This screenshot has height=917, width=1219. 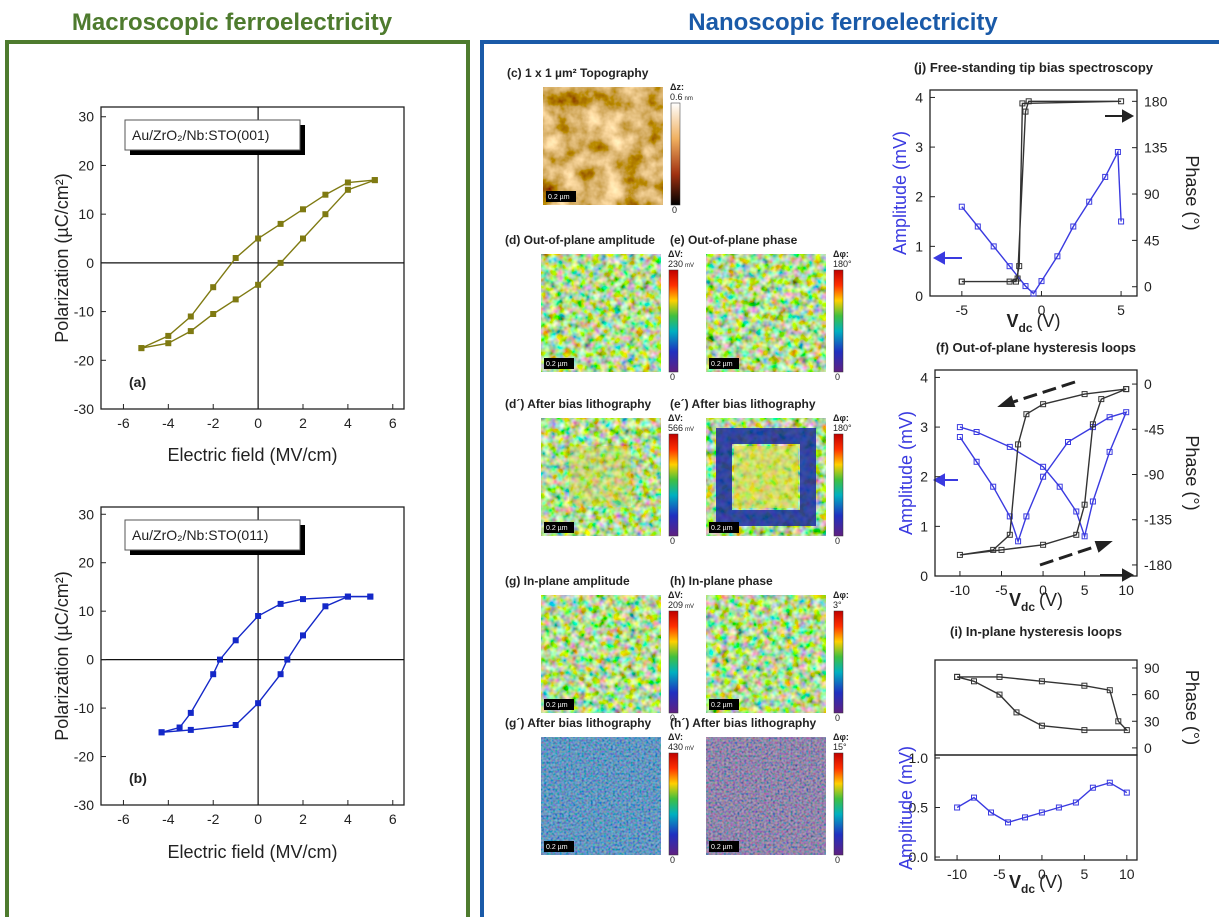 I want to click on chart-title: (f) Out-of-plane hysteresis loops, so click(x=1036, y=347).